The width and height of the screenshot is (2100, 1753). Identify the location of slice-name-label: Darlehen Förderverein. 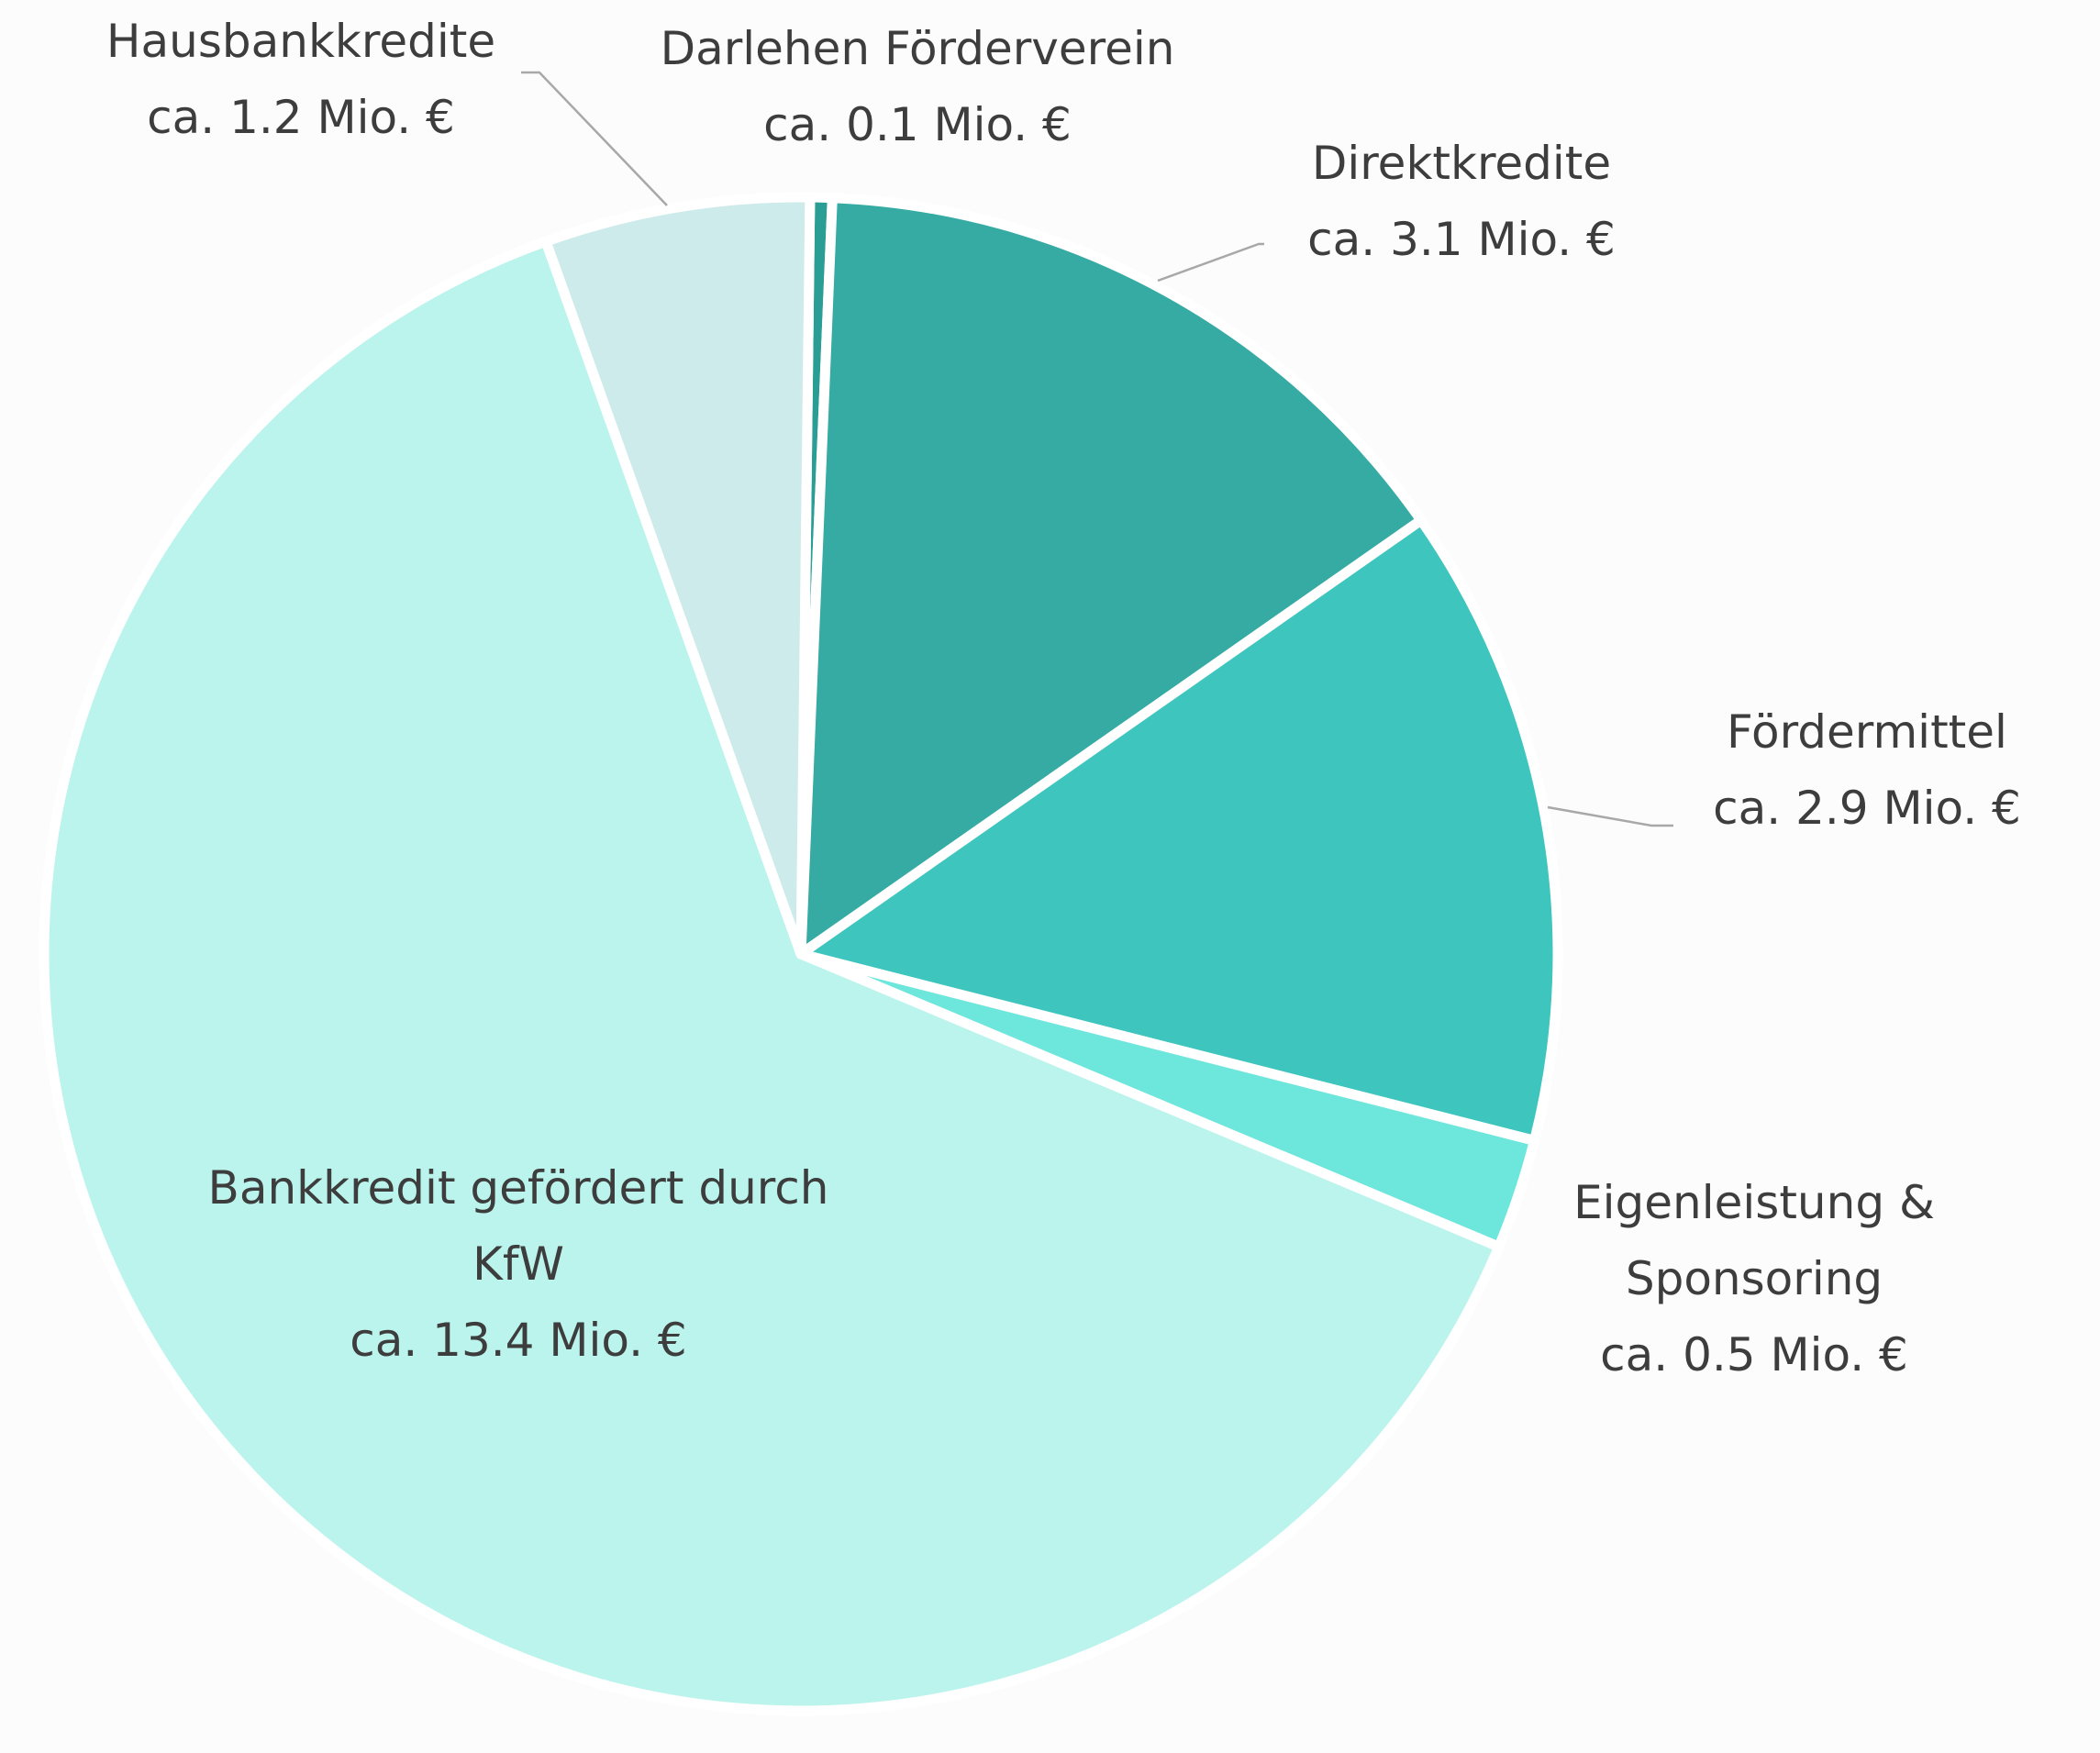
(918, 48).